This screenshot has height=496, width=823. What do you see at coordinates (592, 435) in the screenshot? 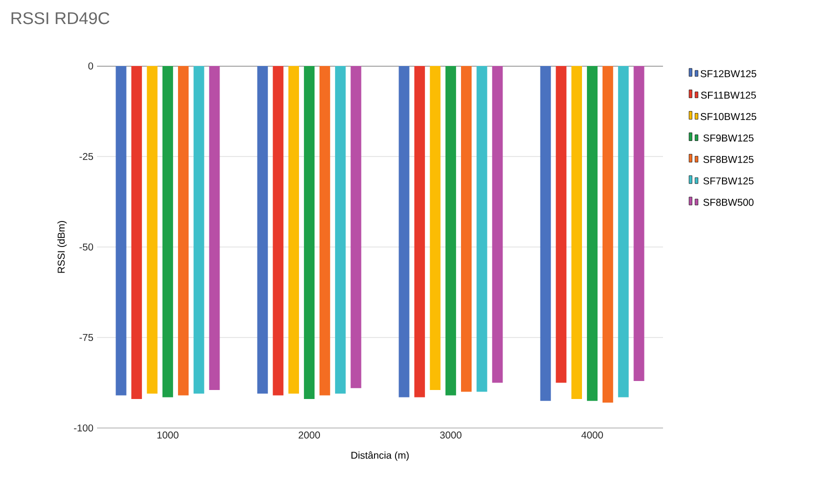
I see `x-tick-label: 4000` at bounding box center [592, 435].